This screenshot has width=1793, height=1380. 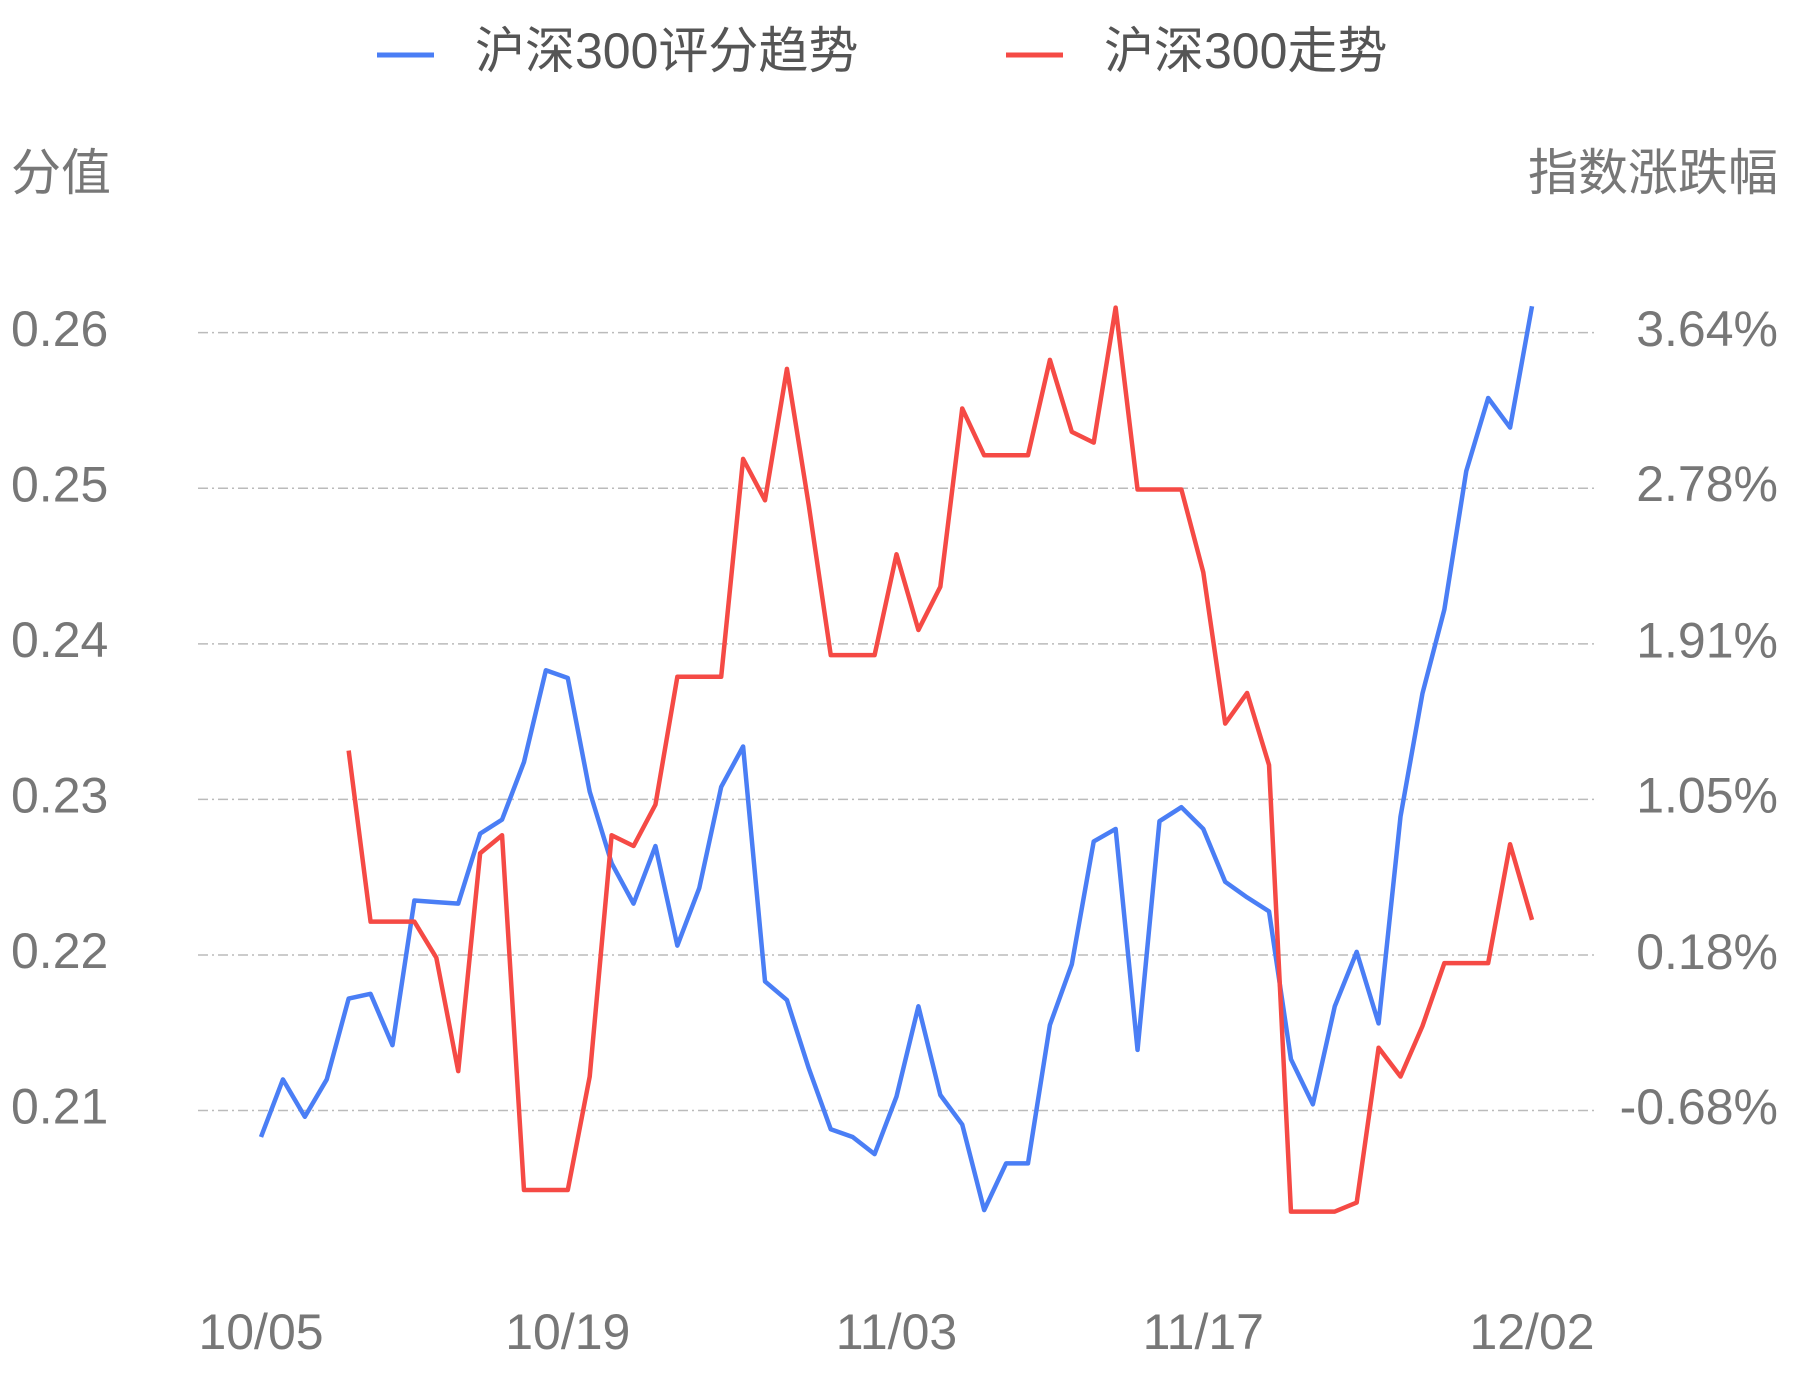 What do you see at coordinates (1707, 641) in the screenshot?
I see `y2-tick-label: 1.91%` at bounding box center [1707, 641].